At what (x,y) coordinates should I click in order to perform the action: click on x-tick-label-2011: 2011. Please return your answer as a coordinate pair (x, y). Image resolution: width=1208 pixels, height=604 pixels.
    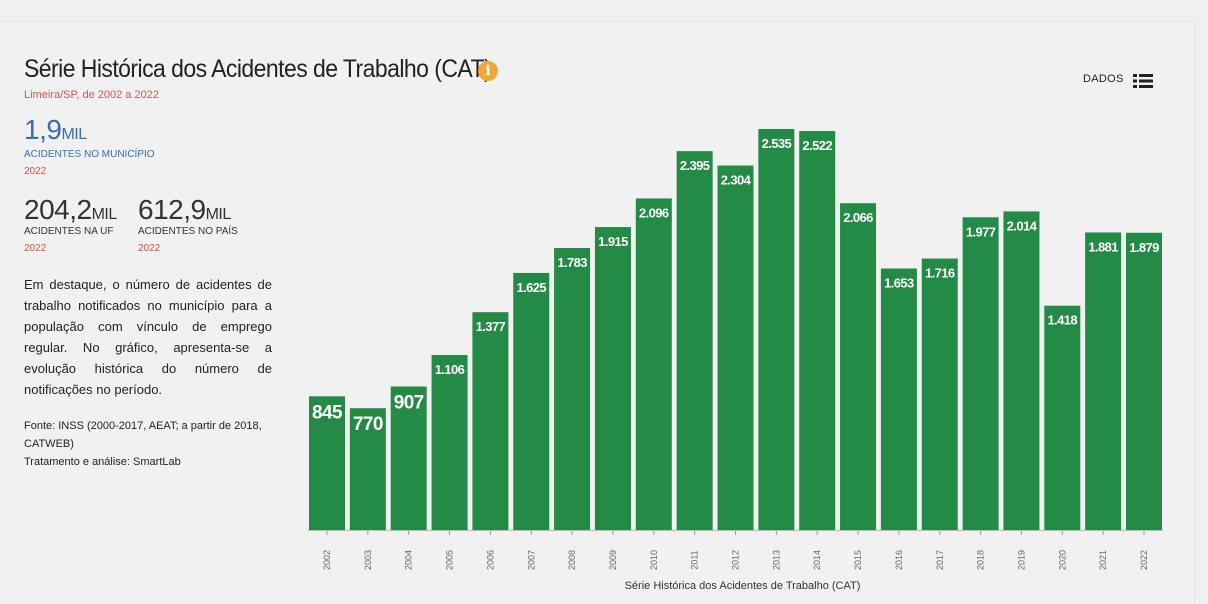
    Looking at the image, I should click on (695, 559).